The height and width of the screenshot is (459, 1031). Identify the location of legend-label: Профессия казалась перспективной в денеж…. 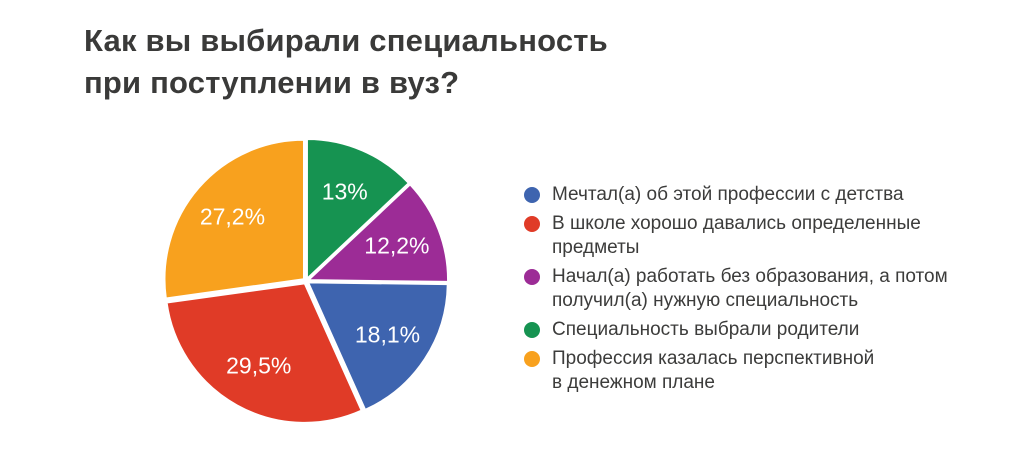
(713, 370).